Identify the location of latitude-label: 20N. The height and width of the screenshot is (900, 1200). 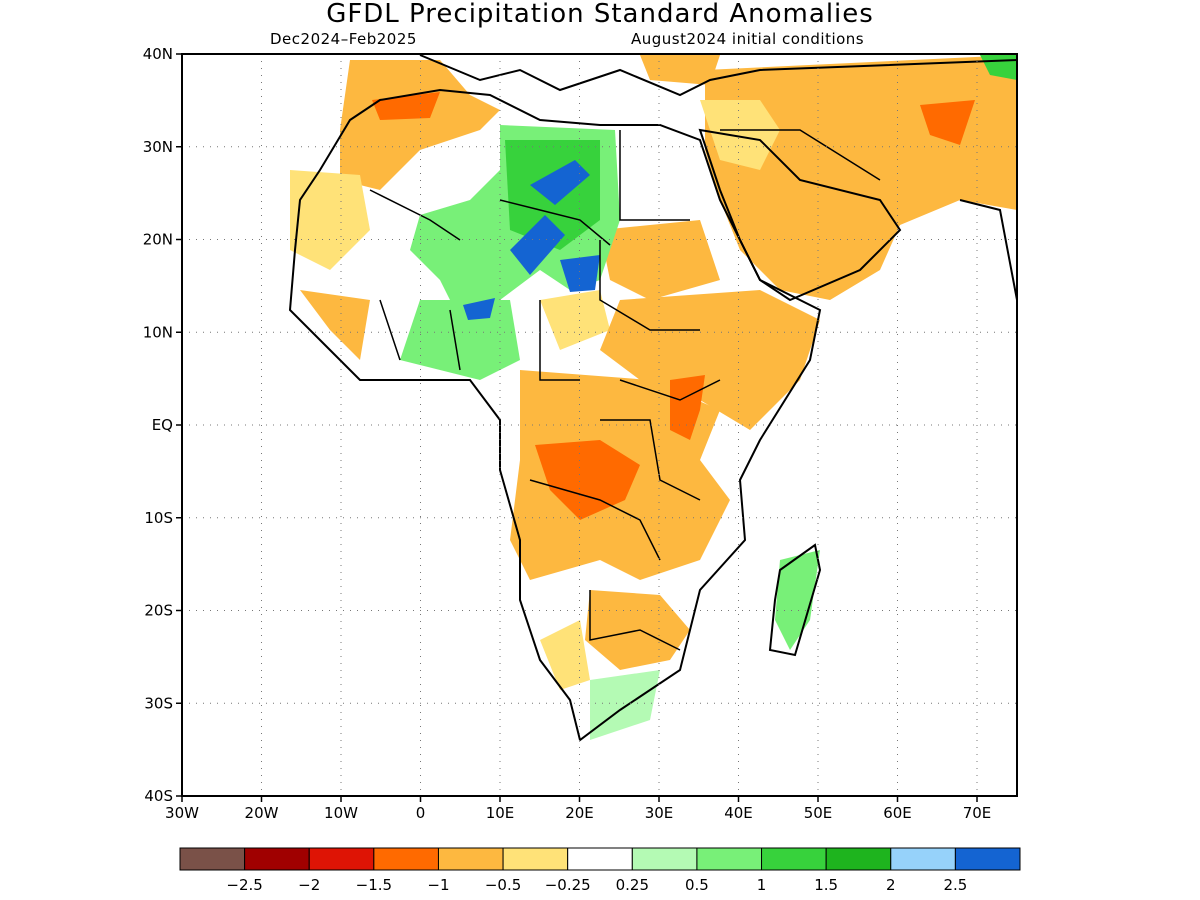
(158, 240).